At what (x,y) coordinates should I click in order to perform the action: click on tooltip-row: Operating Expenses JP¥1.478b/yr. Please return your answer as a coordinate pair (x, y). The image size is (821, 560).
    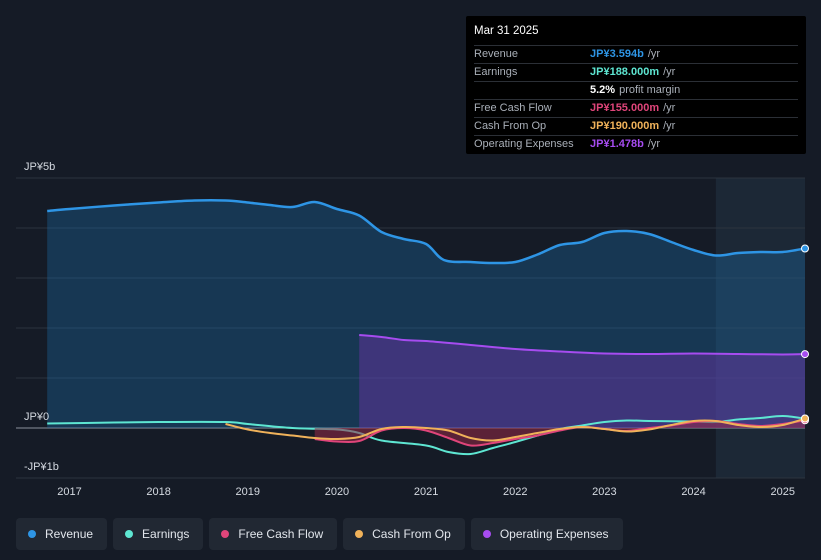
    Looking at the image, I should click on (636, 144).